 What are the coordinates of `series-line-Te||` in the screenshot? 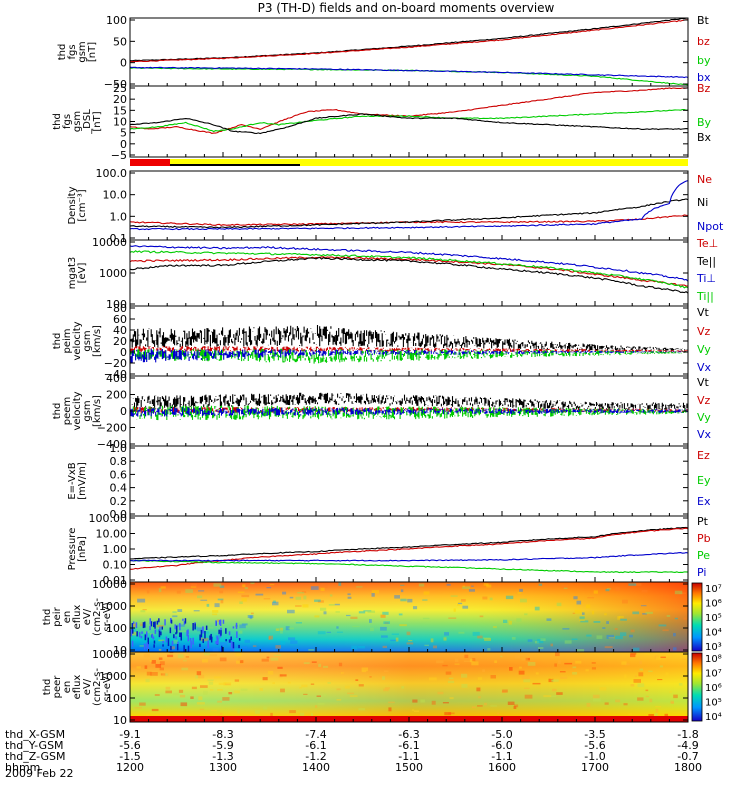 It's located at (409, 275).